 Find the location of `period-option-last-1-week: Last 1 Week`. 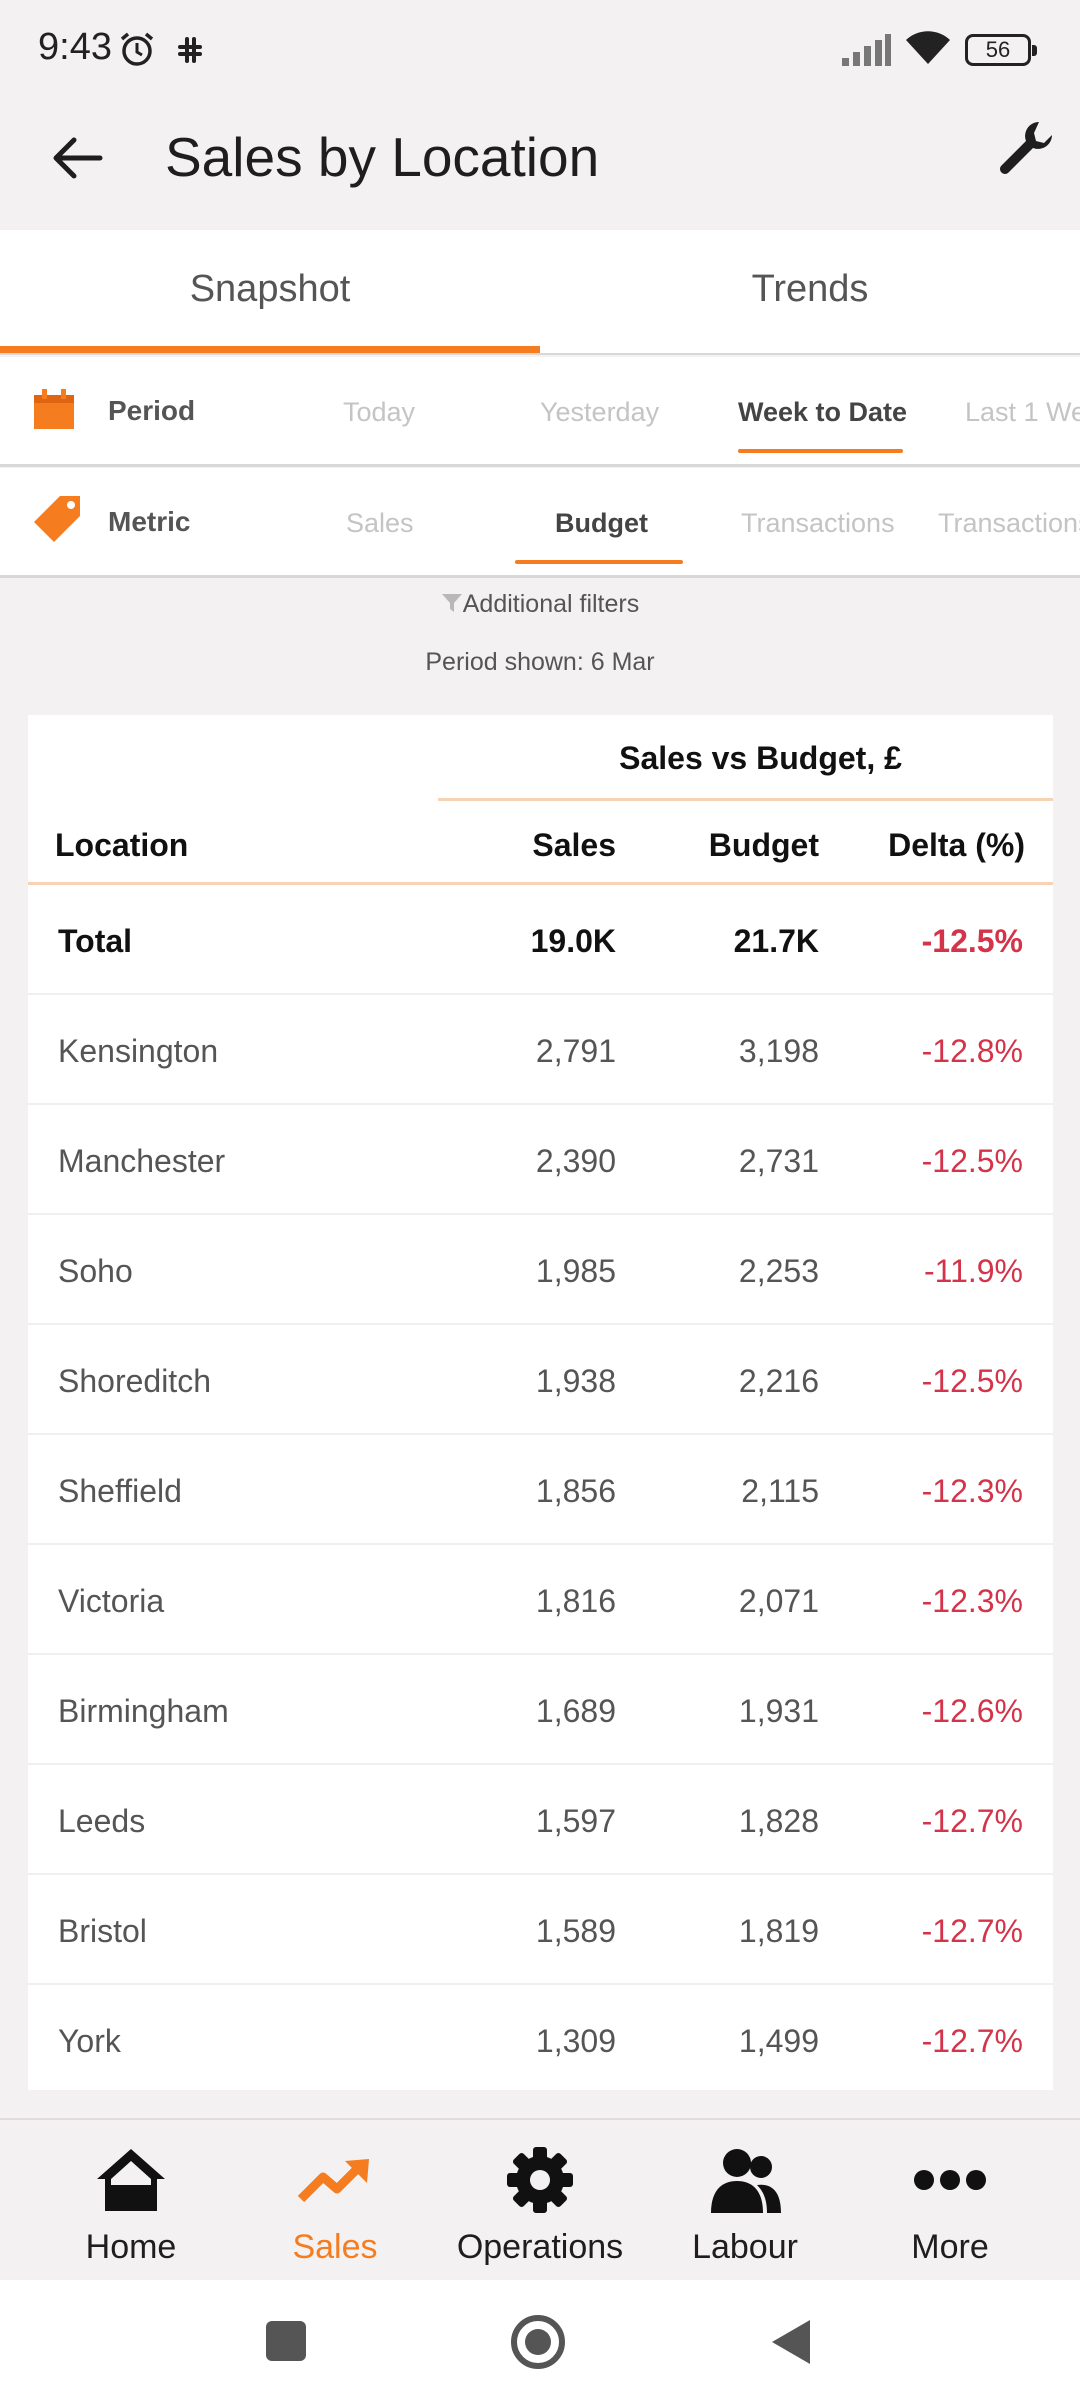

period-option-last-1-week: Last 1 Week is located at coordinates (1022, 412).